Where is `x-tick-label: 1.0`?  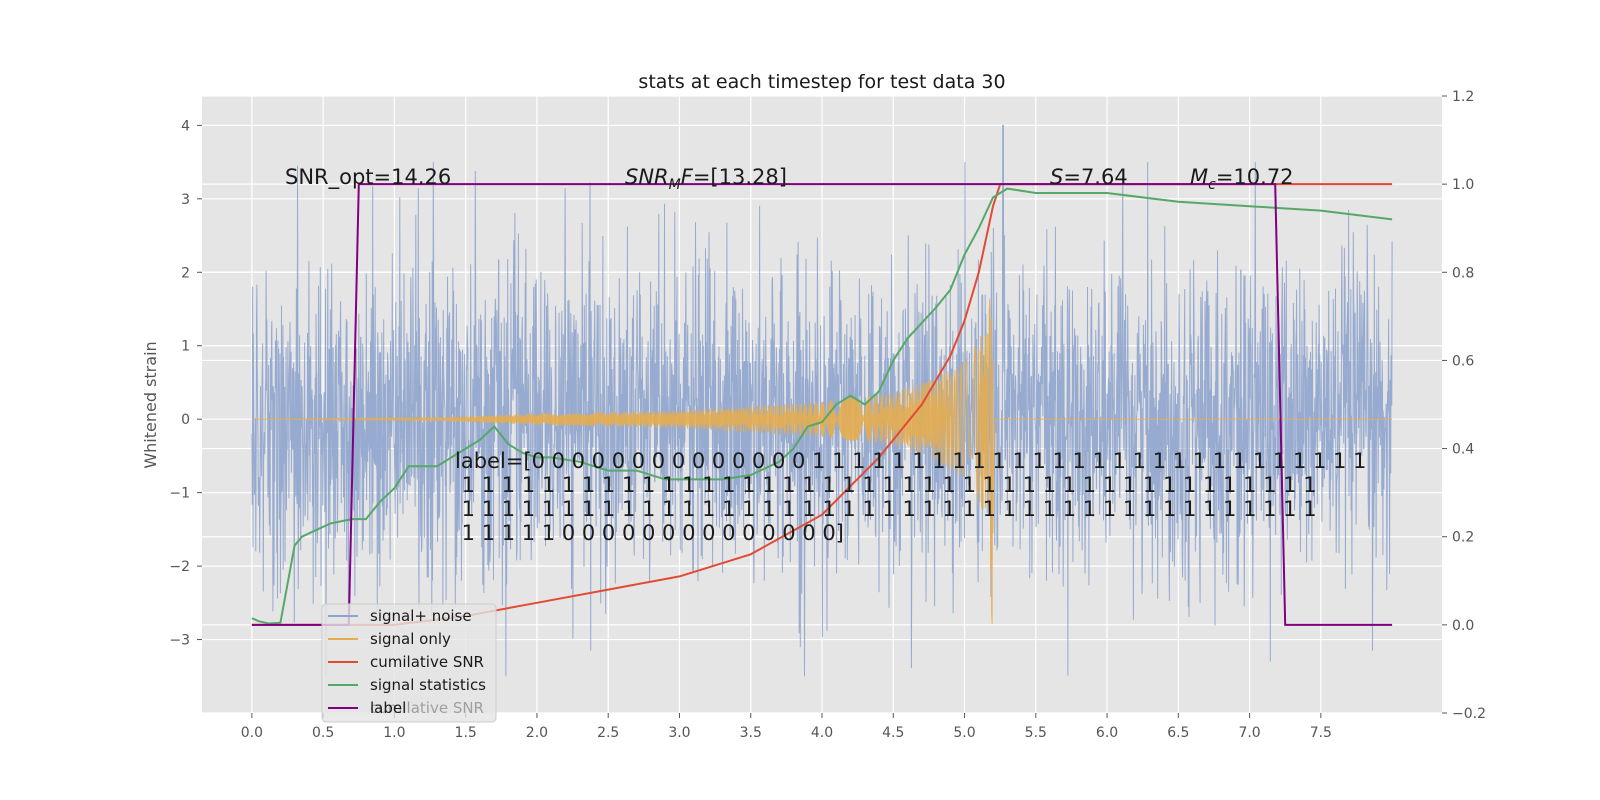
x-tick-label: 1.0 is located at coordinates (394, 733).